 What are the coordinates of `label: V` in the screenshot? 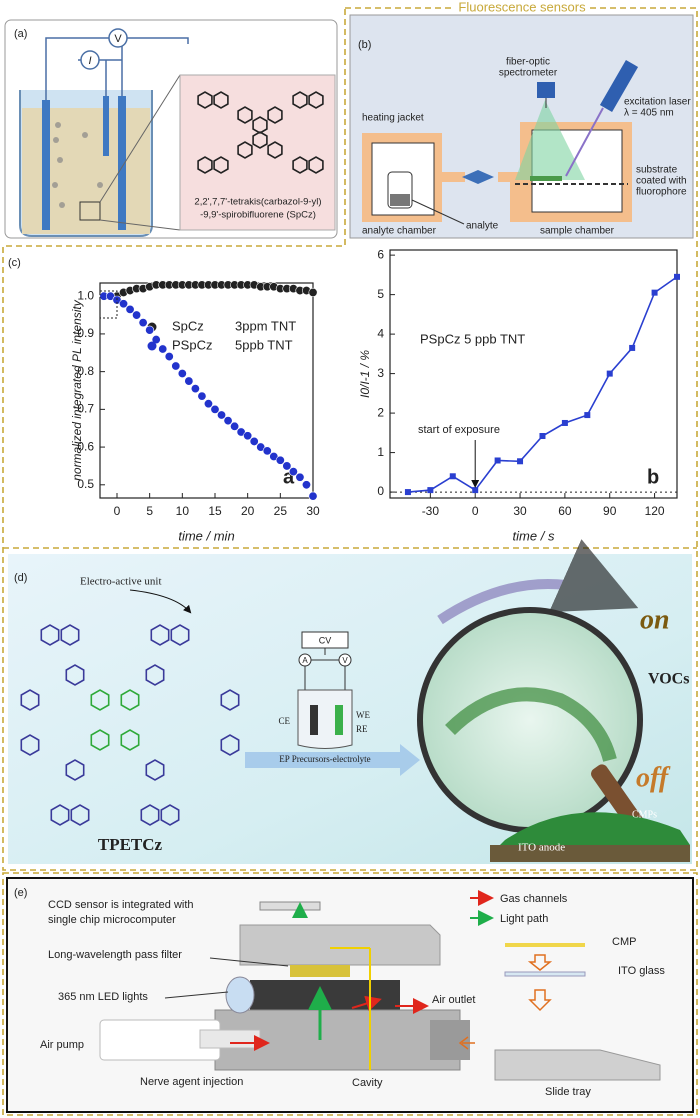 It's located at (345, 660).